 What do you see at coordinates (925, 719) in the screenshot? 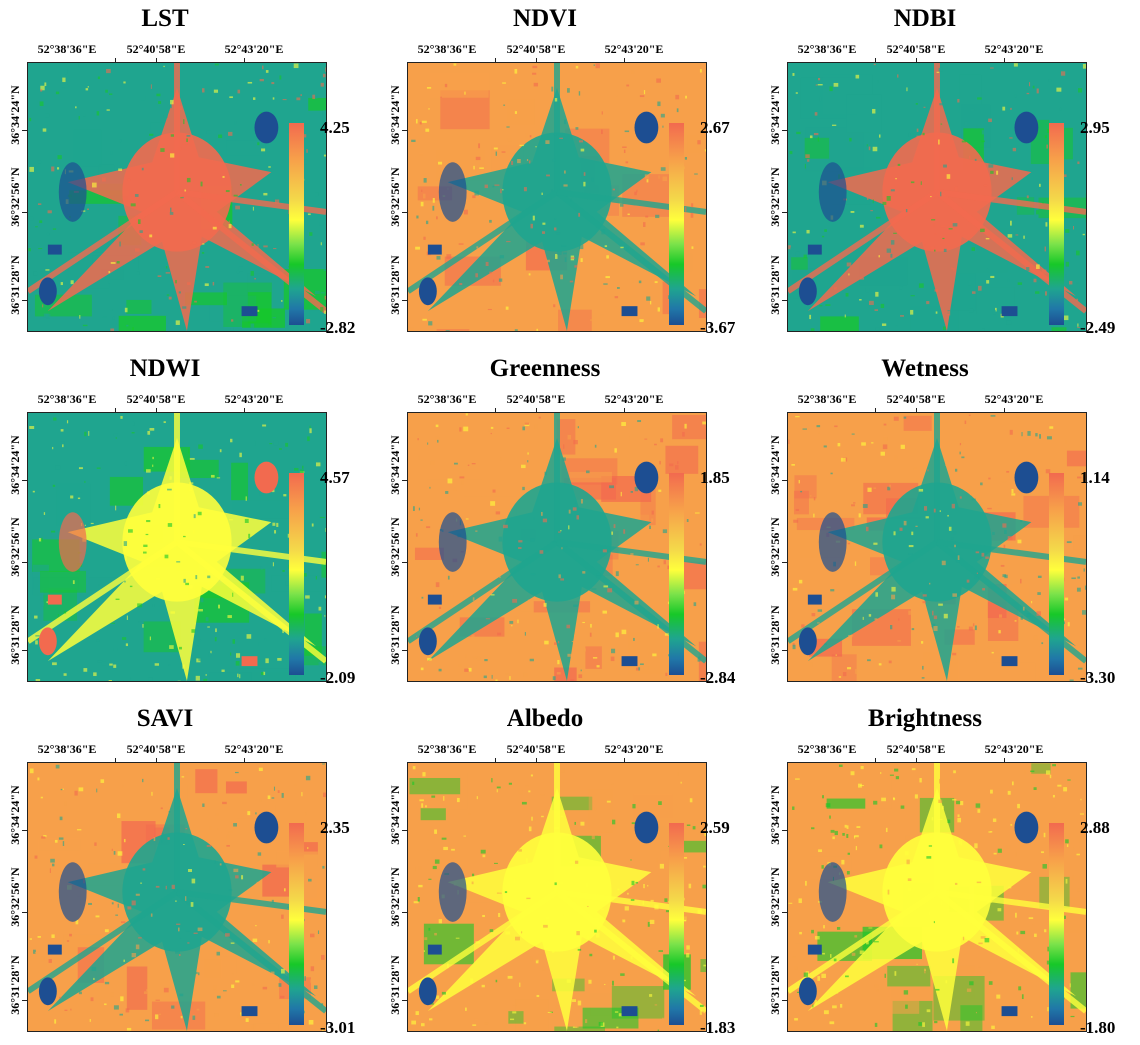
I see `panel-title: Brightness` at bounding box center [925, 719].